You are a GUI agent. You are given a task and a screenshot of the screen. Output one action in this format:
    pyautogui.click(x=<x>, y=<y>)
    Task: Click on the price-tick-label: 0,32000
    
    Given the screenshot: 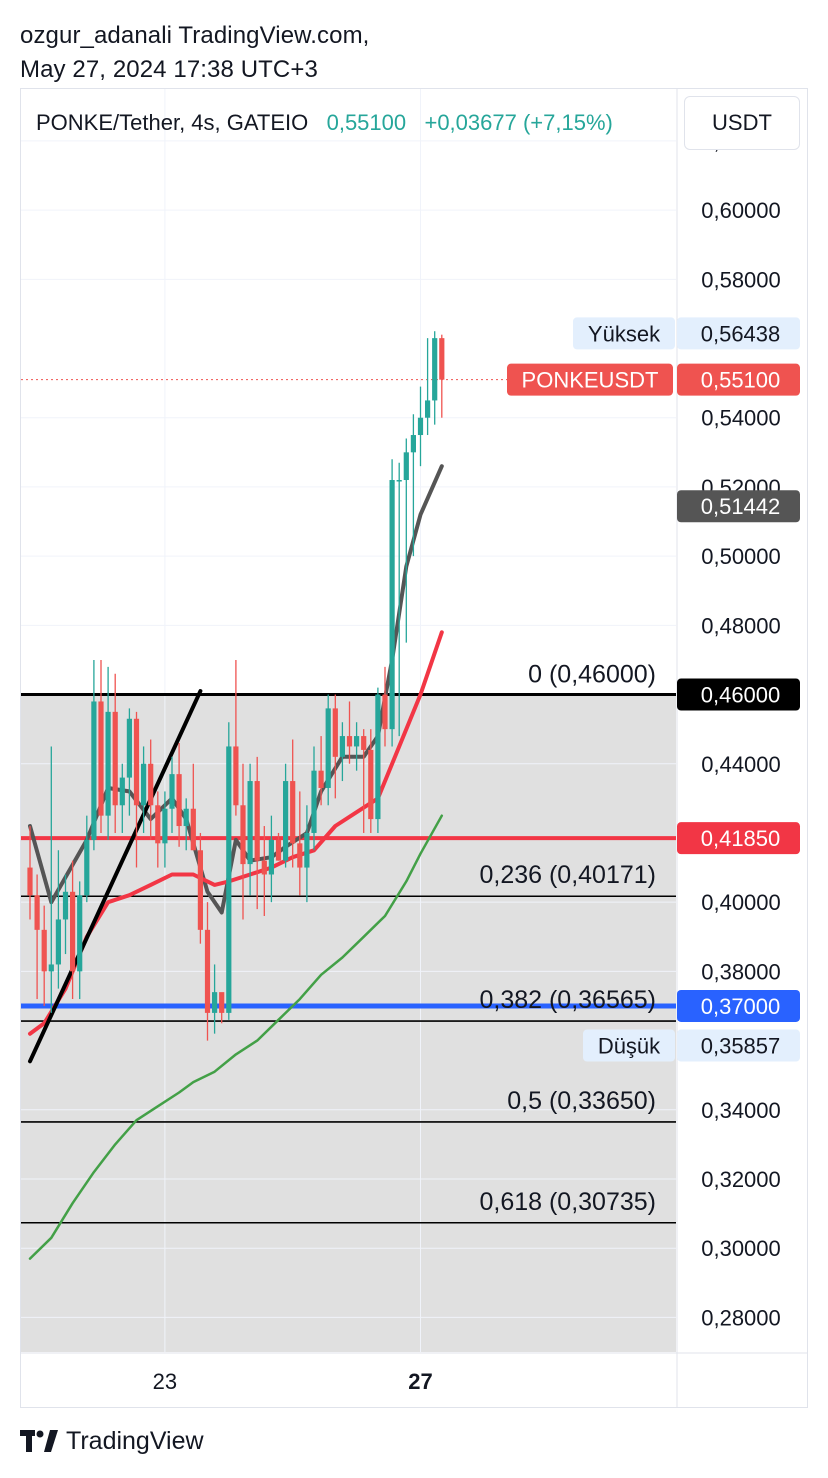 What is the action you would take?
    pyautogui.click(x=741, y=1179)
    